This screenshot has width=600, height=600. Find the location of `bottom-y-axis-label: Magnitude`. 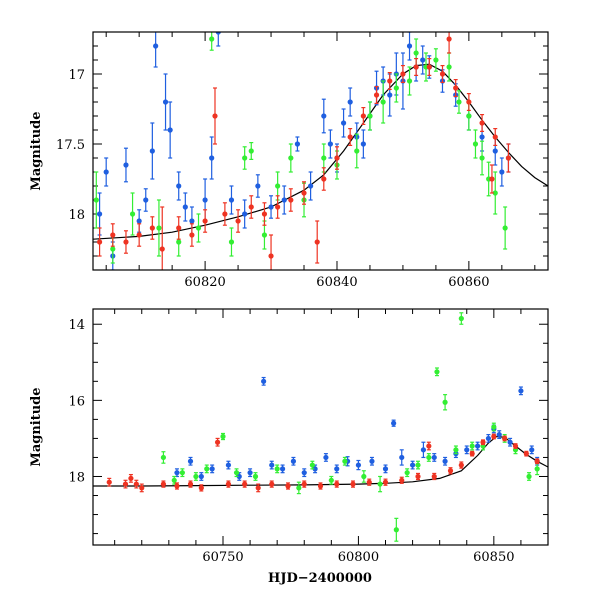

bottom-y-axis-label: Magnitude is located at coordinates (36, 426).